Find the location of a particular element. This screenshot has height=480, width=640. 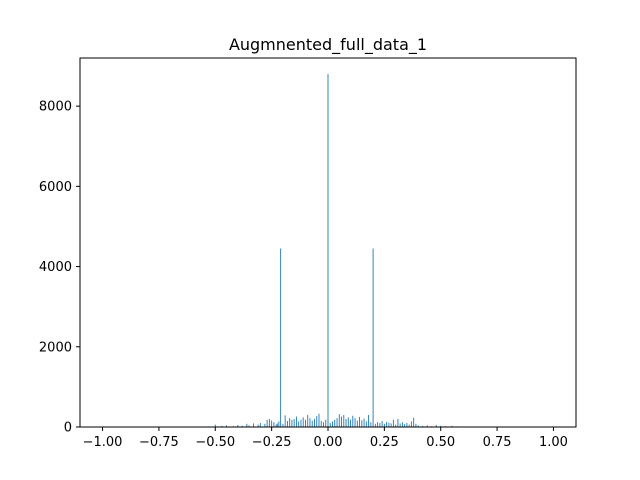

x-tick-label: −1.00 is located at coordinates (103, 442).